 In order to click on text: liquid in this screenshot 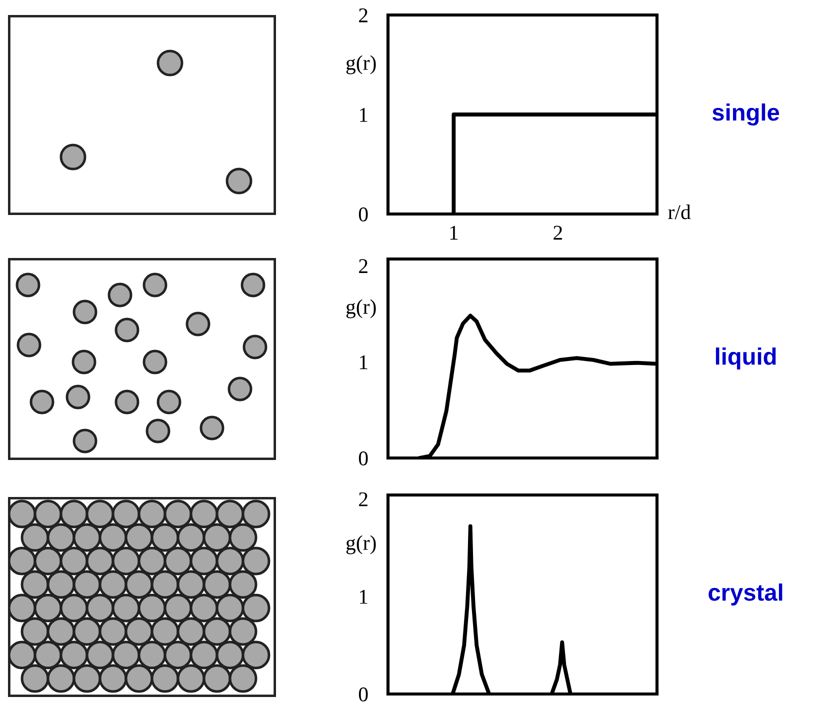, I will do `click(746, 358)`.